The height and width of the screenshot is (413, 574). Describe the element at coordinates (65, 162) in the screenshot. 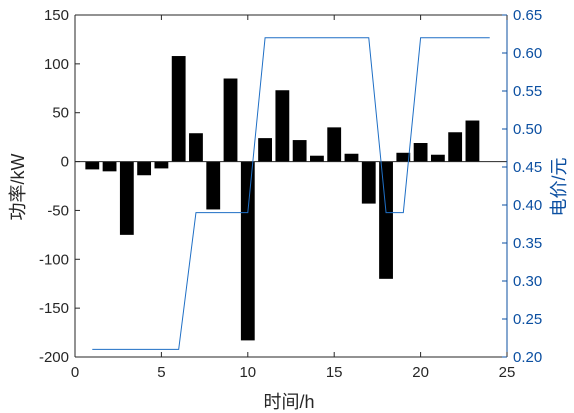

I see `y-tick-label: 0` at that location.